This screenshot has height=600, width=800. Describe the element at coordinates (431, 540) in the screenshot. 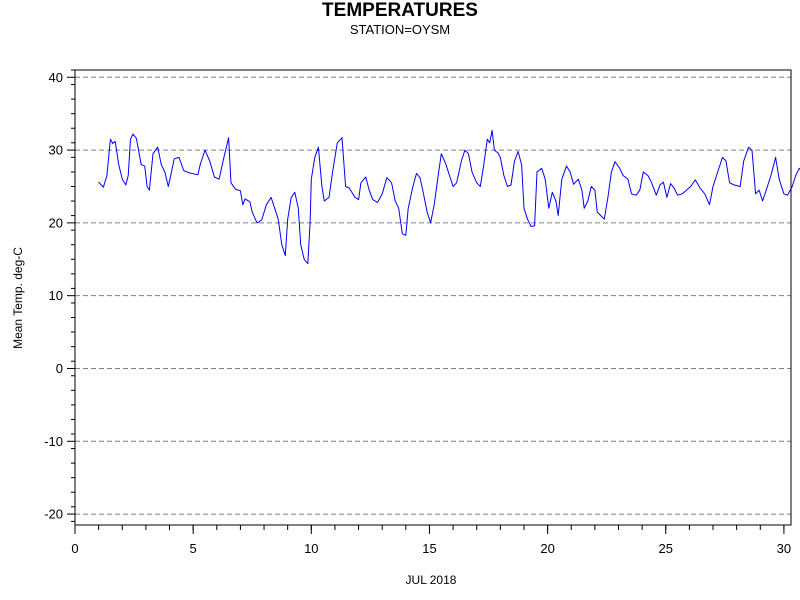

I see `x-axis: 0 5 10 15 20 25 30` at that location.